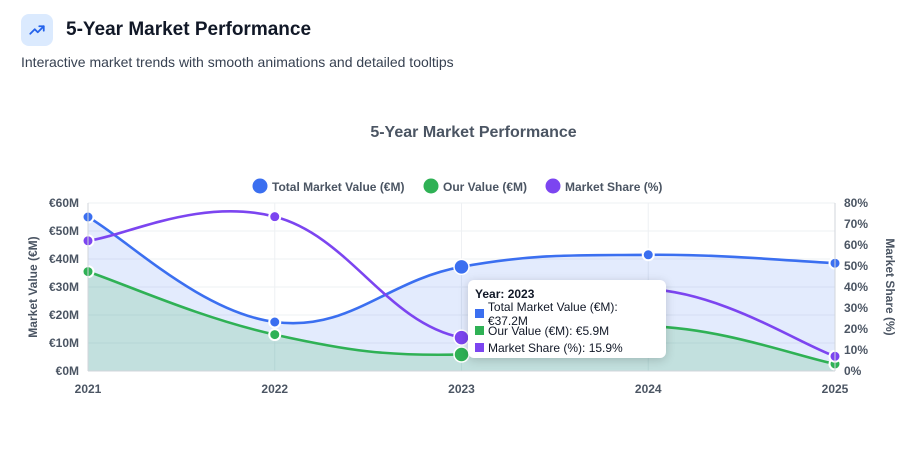 This screenshot has width=917, height=469. What do you see at coordinates (67, 371) in the screenshot?
I see `y-left-tick-label: €0M` at bounding box center [67, 371].